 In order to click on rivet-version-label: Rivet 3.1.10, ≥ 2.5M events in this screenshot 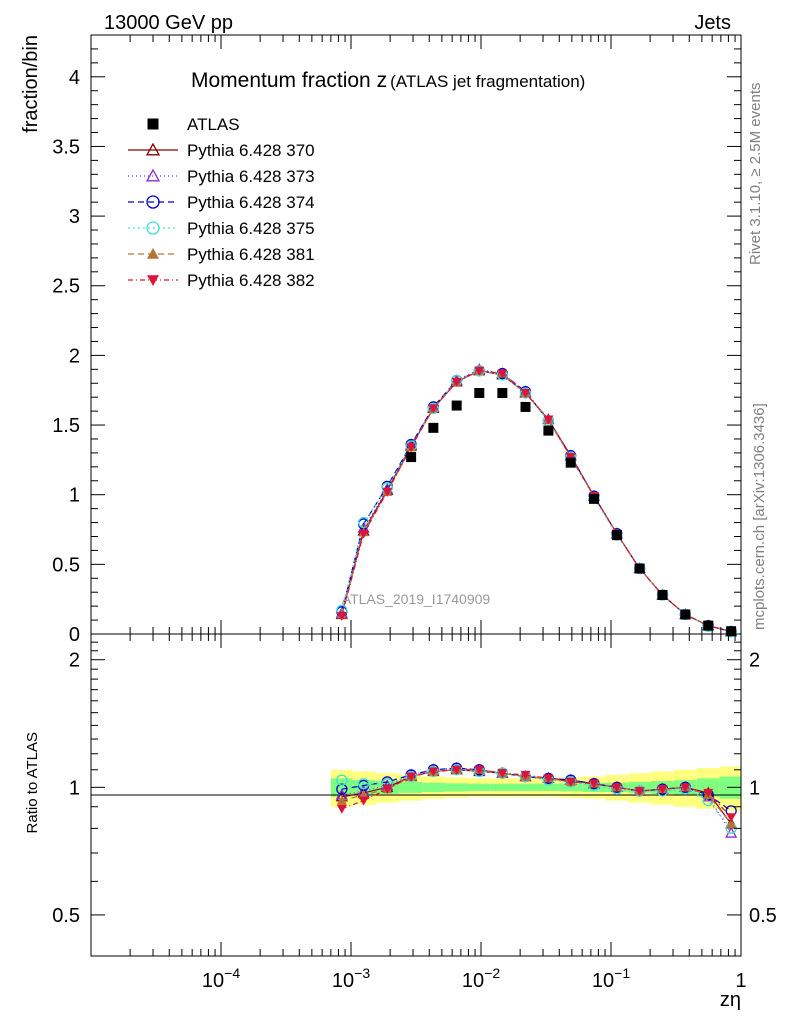, I will do `click(755, 174)`.